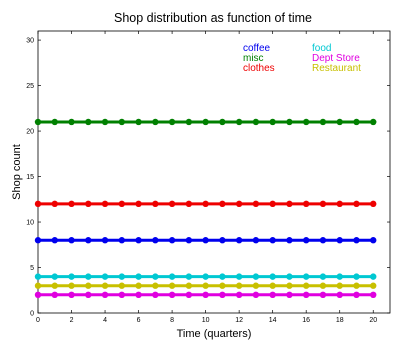 This screenshot has width=393, height=343. What do you see at coordinates (306, 320) in the screenshot?
I see `x-tick-label: 16` at bounding box center [306, 320].